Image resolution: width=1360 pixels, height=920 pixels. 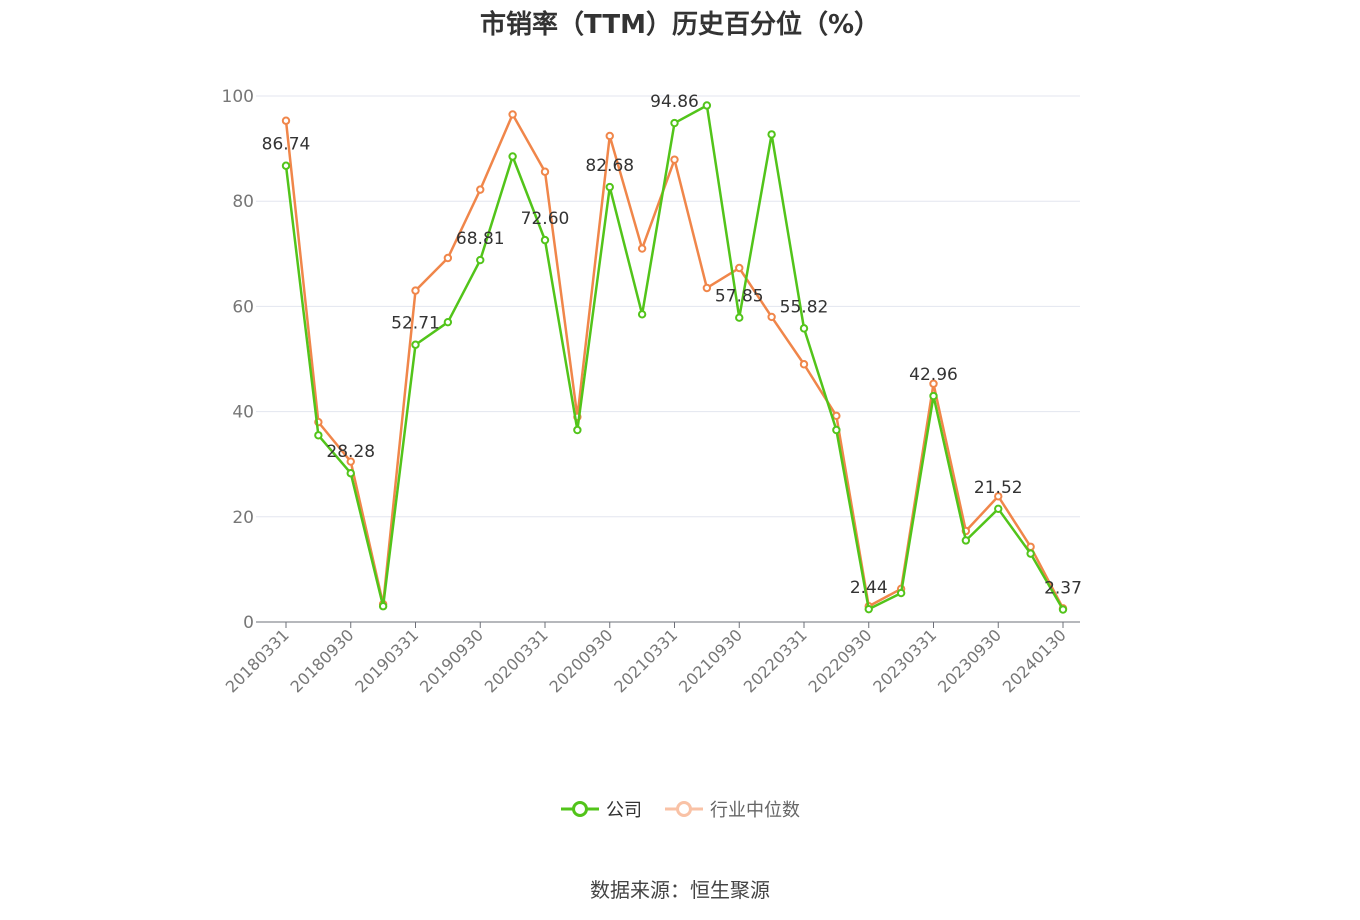 I want to click on x-tick-label: 20210331, so click(x=645, y=660).